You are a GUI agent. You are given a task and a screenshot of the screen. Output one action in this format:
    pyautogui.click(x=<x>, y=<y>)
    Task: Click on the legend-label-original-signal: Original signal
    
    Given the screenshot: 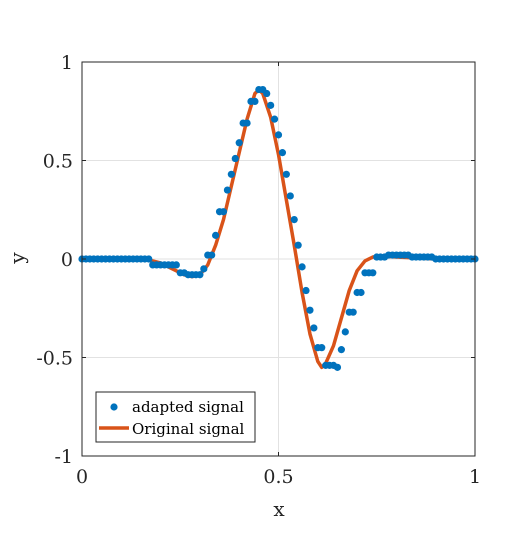 What is the action you would take?
    pyautogui.click(x=188, y=429)
    